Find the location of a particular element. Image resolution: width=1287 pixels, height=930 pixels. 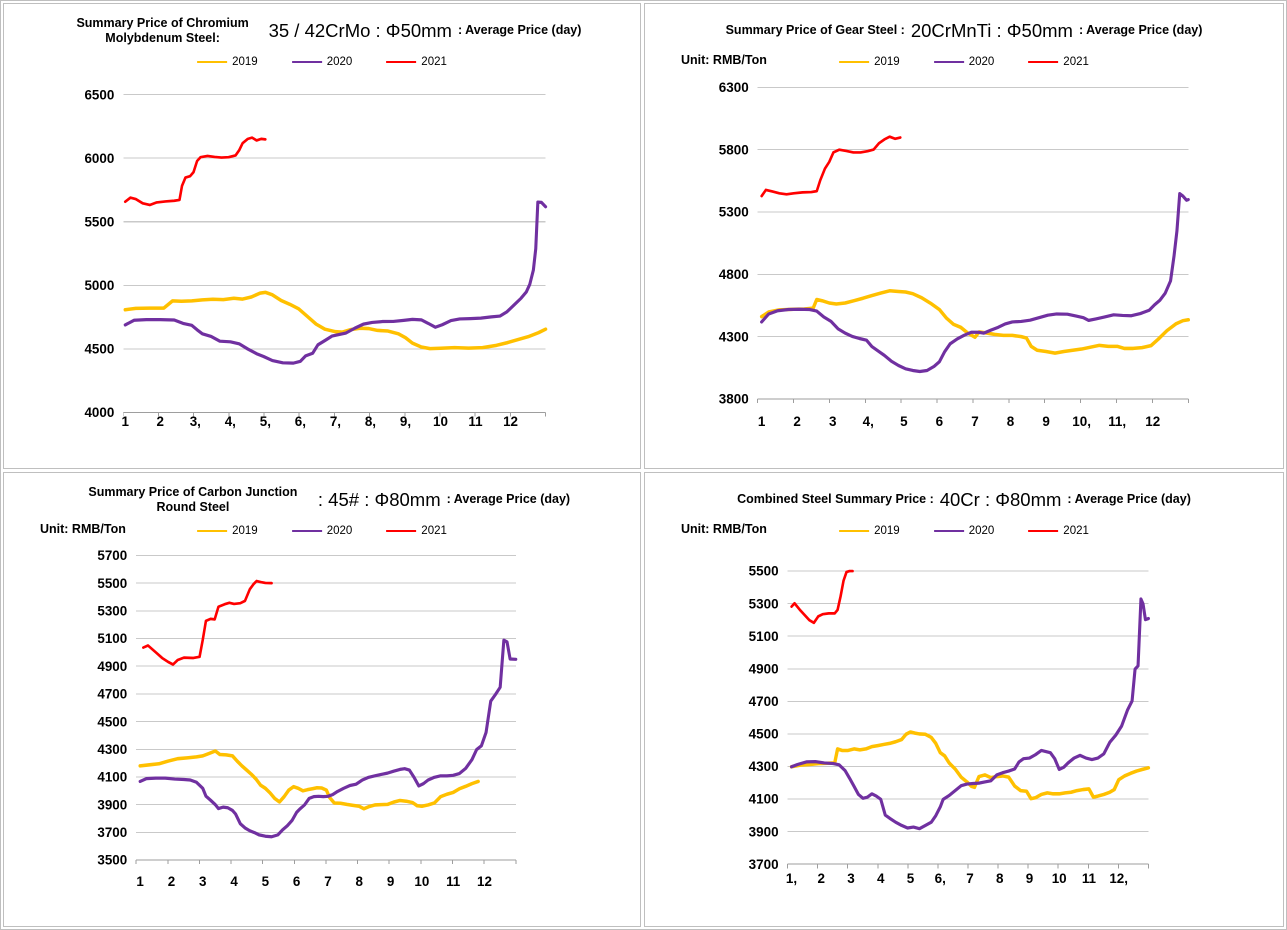

y-axis-label: 5700 is located at coordinates (112, 555).